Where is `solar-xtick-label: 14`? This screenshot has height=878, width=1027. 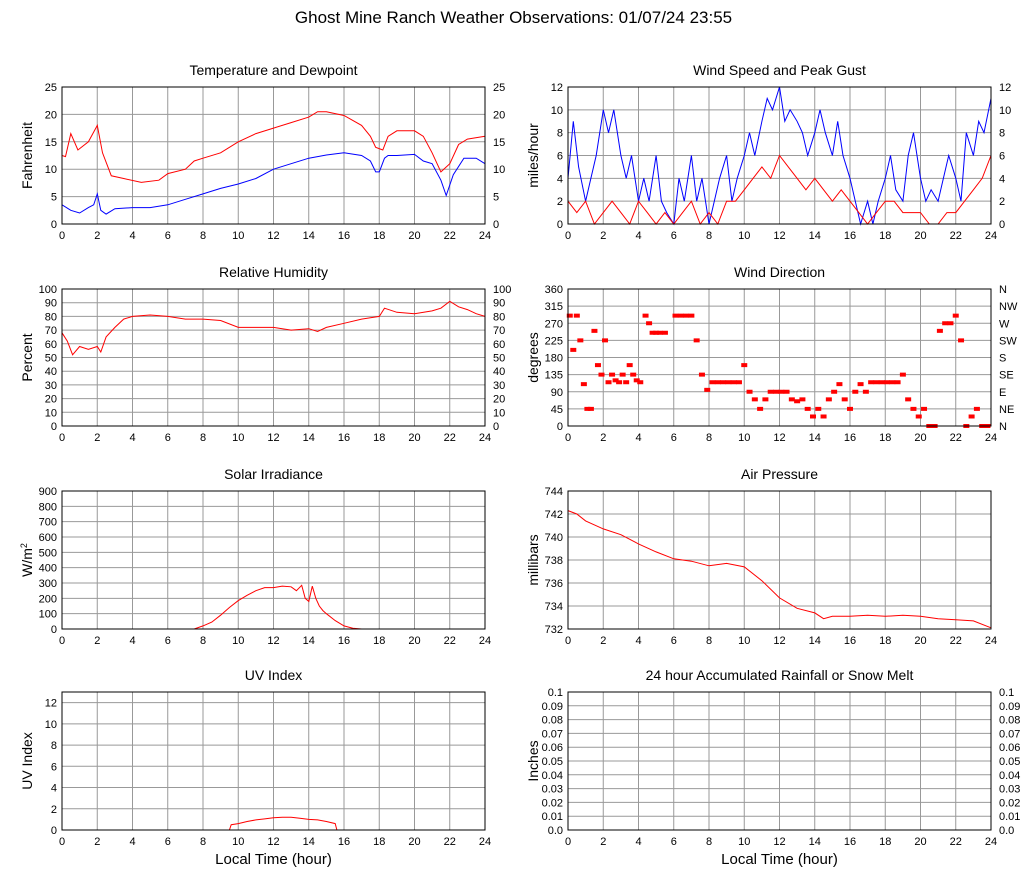
solar-xtick-label: 14 is located at coordinates (309, 641).